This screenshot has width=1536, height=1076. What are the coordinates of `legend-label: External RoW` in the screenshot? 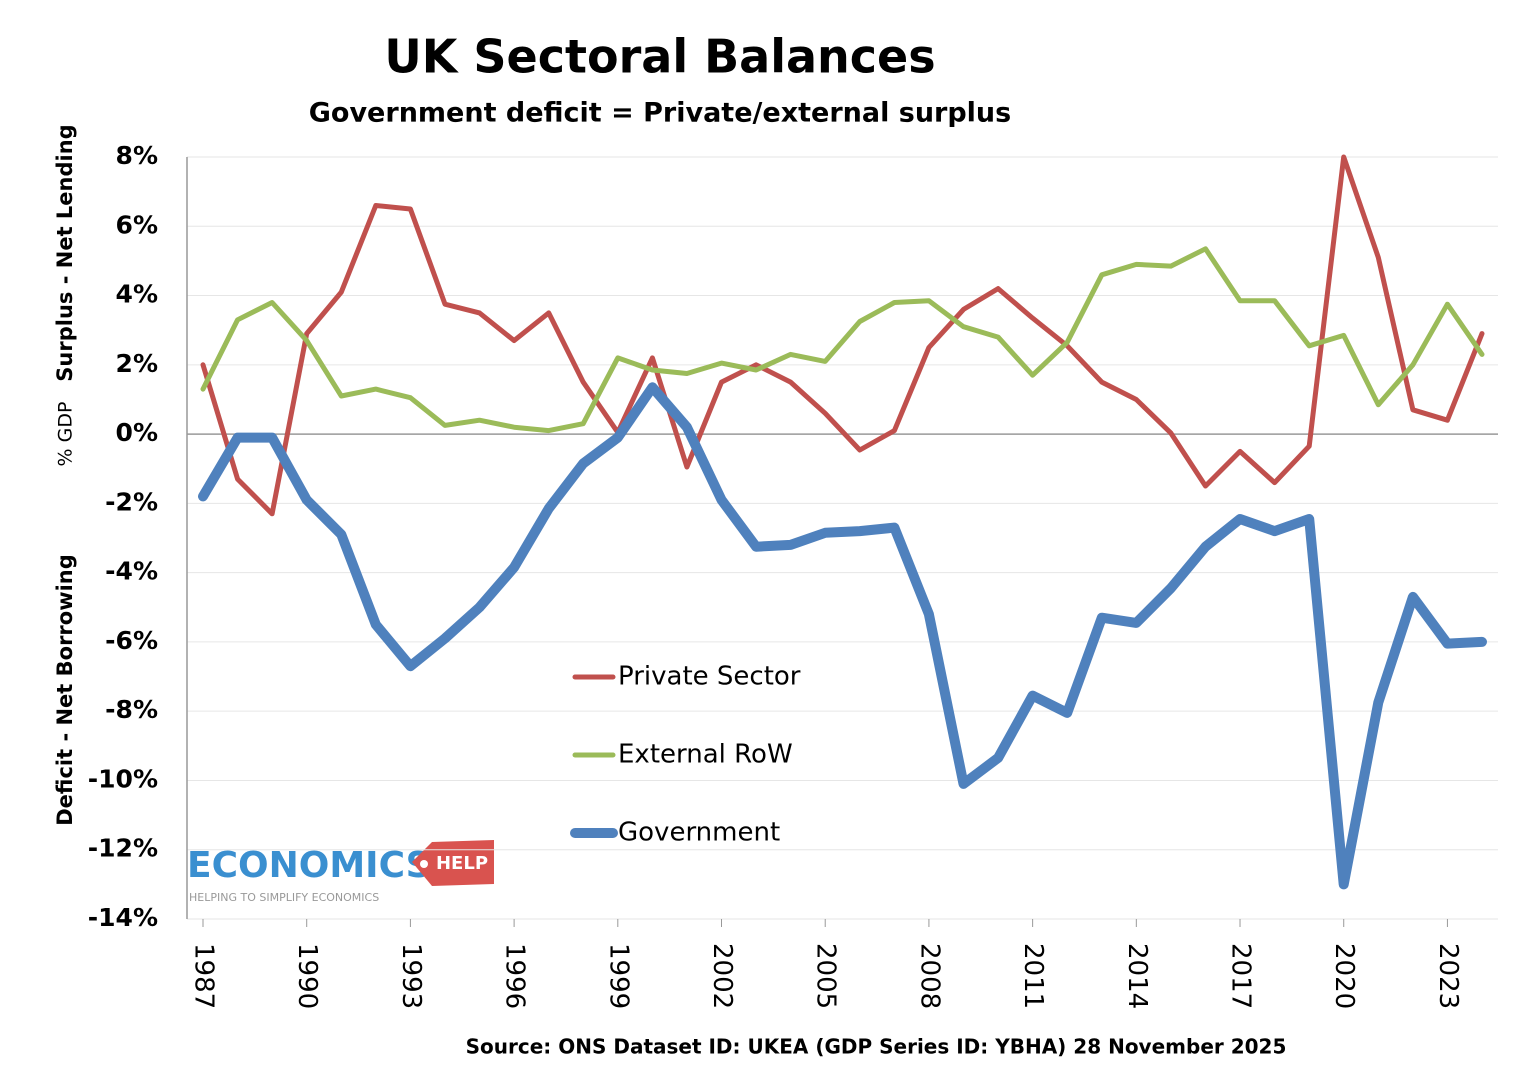 It's located at (705, 755).